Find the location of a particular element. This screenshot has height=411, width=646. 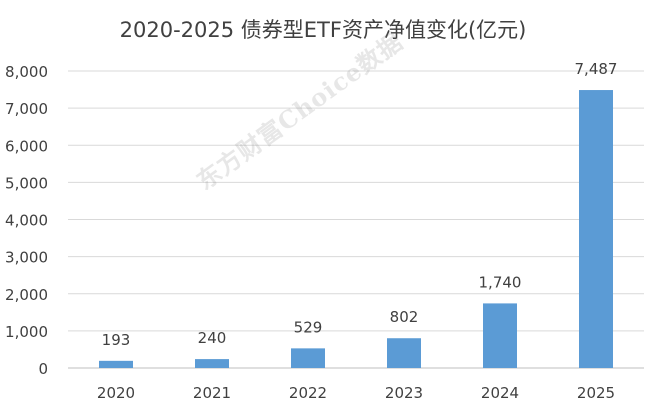

x-tick-label: 2024 is located at coordinates (500, 393).